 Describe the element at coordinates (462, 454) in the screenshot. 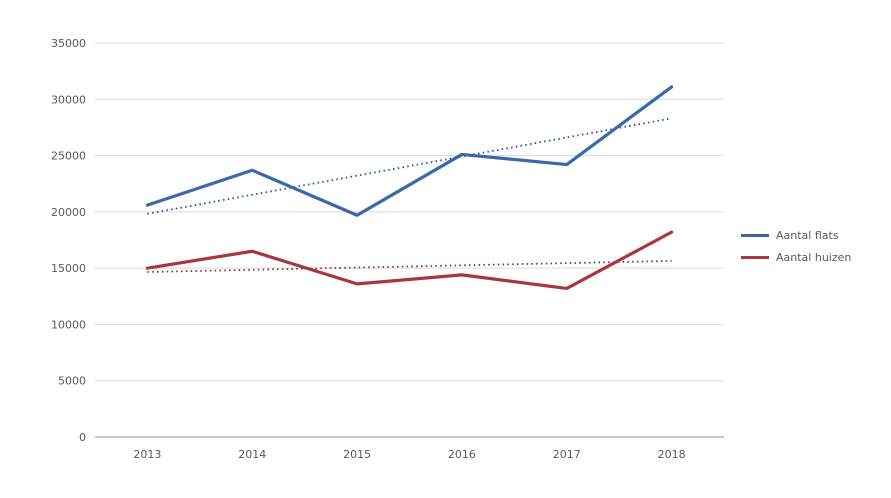

I see `x-tick-label: 2016` at that location.